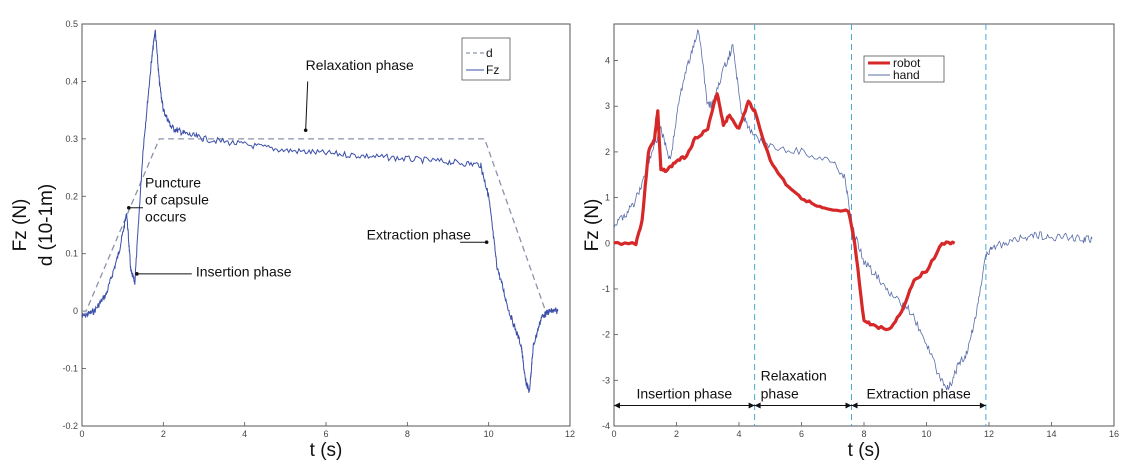  Describe the element at coordinates (607, 152) in the screenshot. I see `right-y-tick-label: 2` at that location.